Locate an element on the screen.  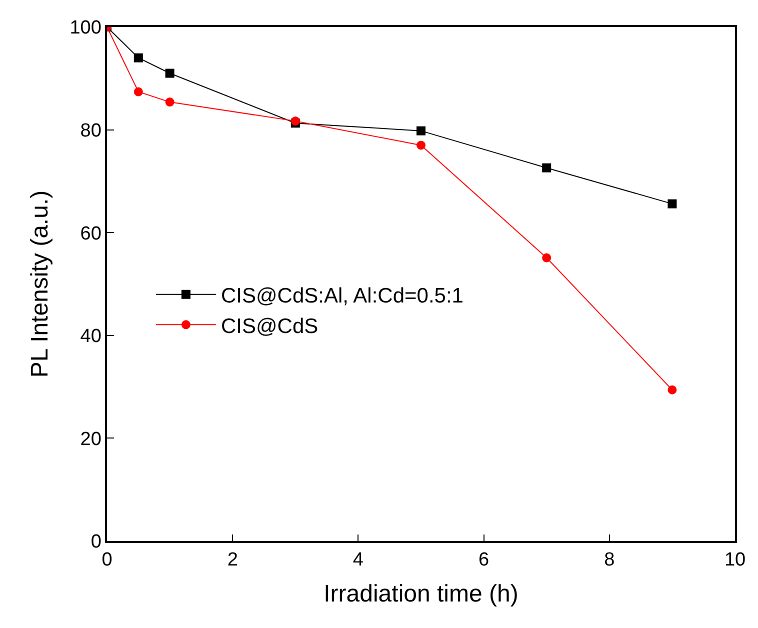
x-tick-label: 10 is located at coordinates (735, 560).